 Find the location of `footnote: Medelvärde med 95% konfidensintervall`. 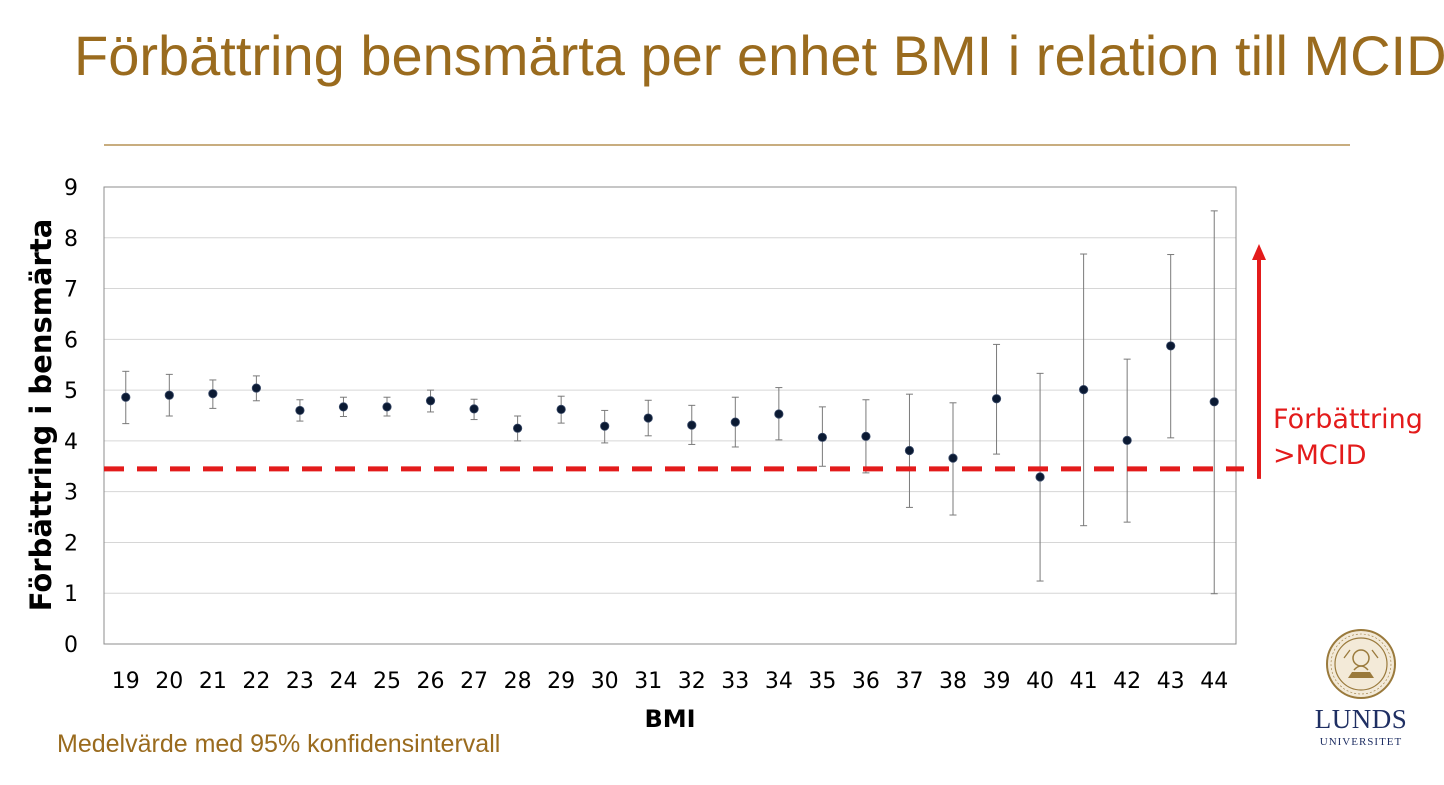

footnote: Medelvärde med 95% konfidensintervall is located at coordinates (279, 744).